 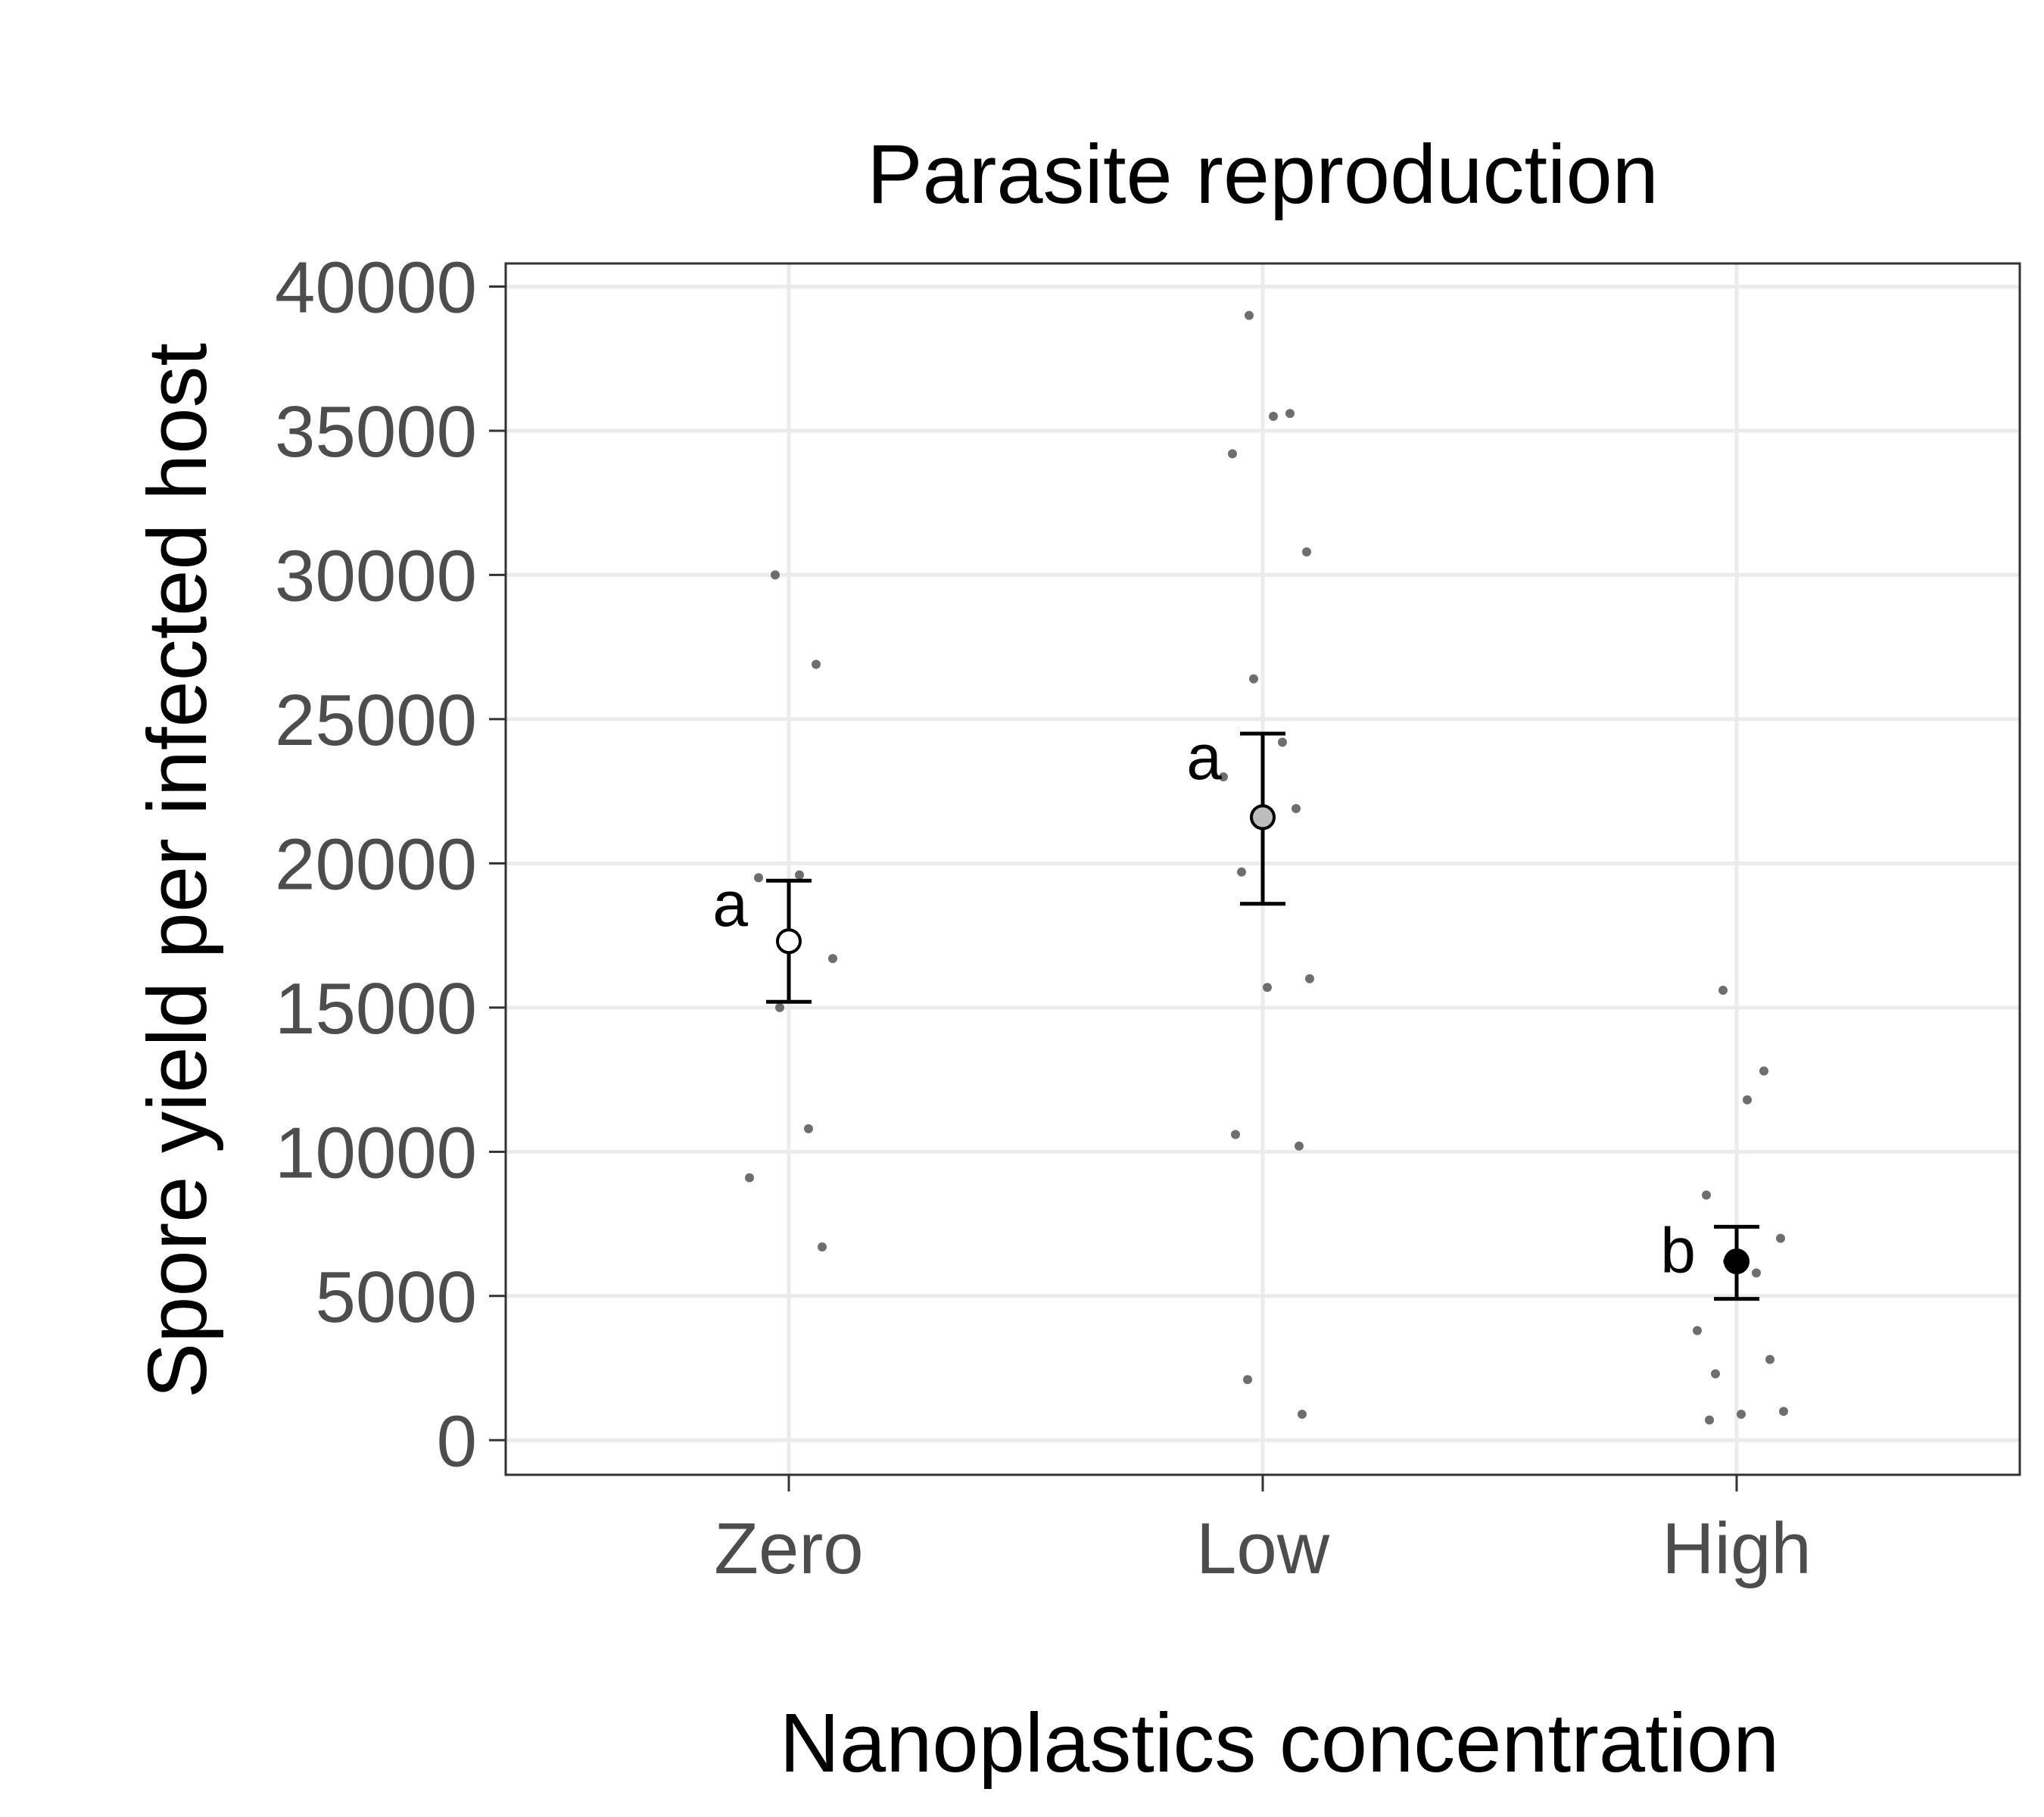 What do you see at coordinates (376, 720) in the screenshot?
I see `y-tick-label: 25000` at bounding box center [376, 720].